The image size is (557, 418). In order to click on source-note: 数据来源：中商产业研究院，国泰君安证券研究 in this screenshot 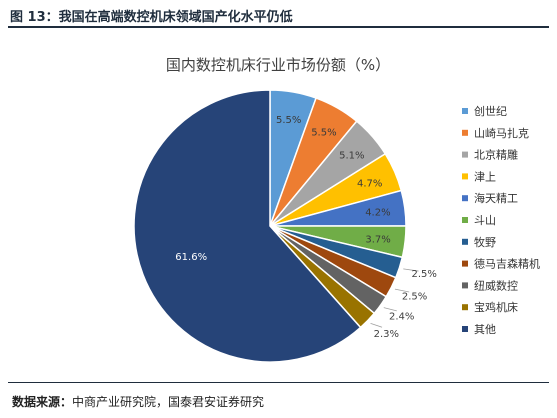, I will do `click(138, 401)`.